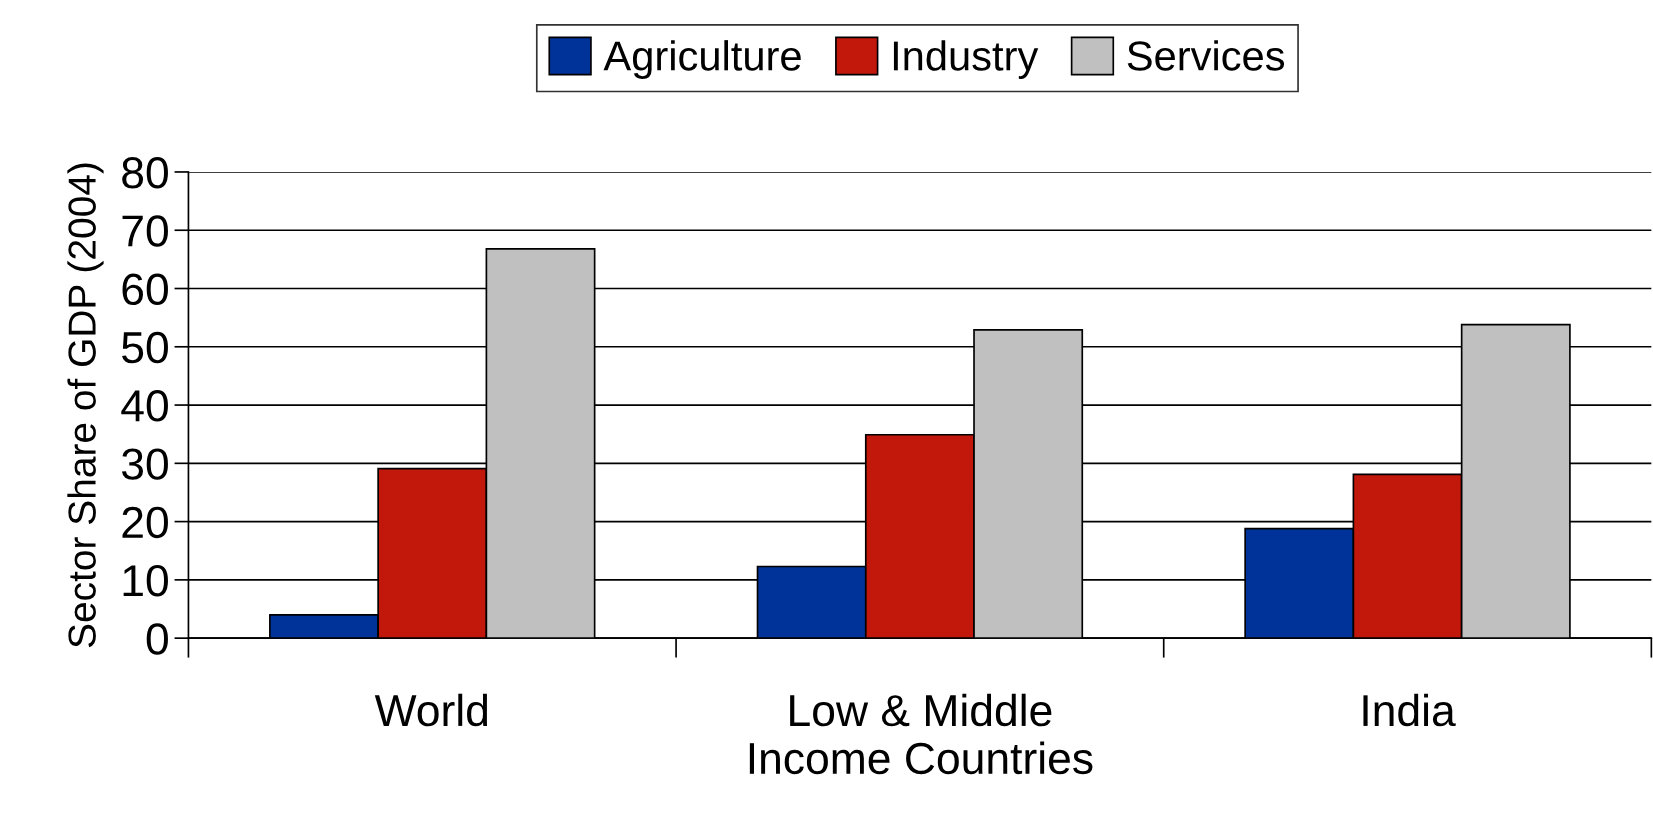  What do you see at coordinates (144, 464) in the screenshot?
I see `y-tick-label: 30` at bounding box center [144, 464].